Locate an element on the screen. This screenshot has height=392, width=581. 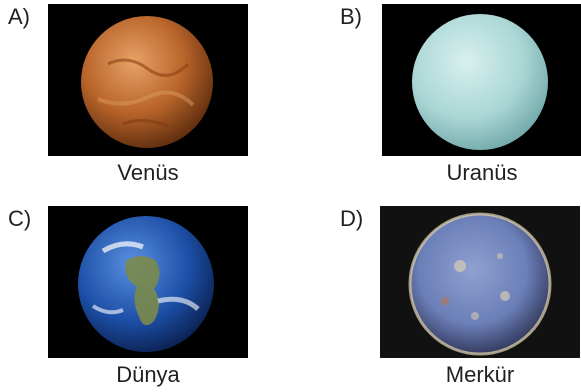
uranus-icon is located at coordinates (481, 80).